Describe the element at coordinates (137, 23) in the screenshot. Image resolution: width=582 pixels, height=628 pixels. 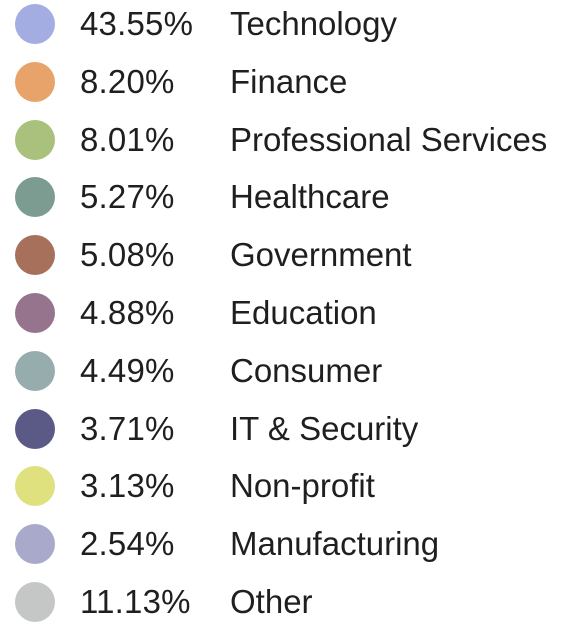
I see `legend-percentage: 43.55%` at that location.